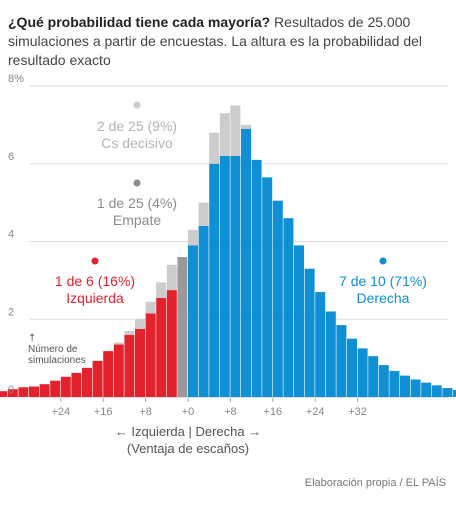 This screenshot has width=456, height=511. Describe the element at coordinates (11, 157) in the screenshot. I see `y-tick-label: 6` at that location.